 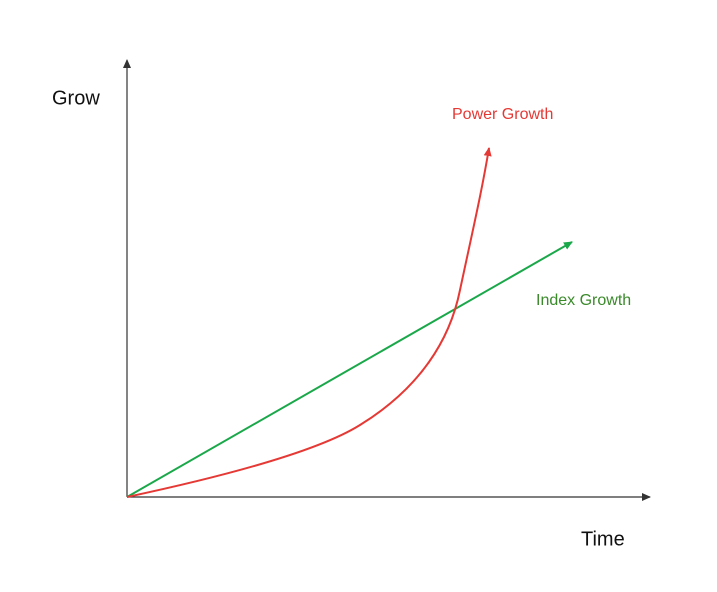 What do you see at coordinates (76, 98) in the screenshot?
I see `y-axis-label: Grow` at bounding box center [76, 98].